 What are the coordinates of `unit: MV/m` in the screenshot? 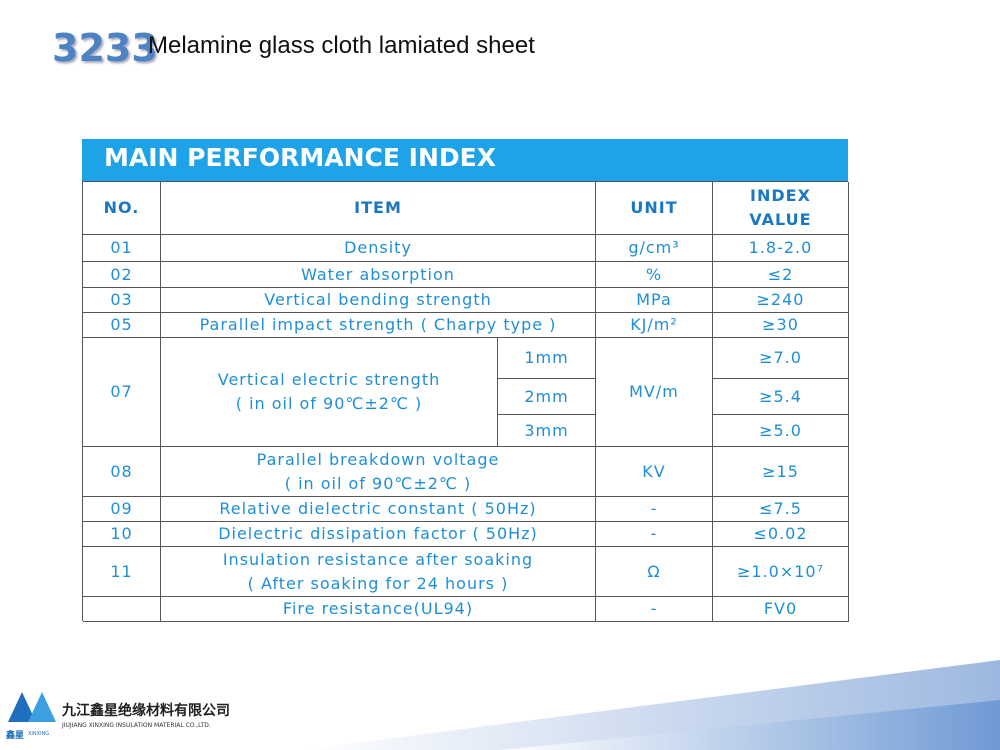 It's located at (654, 392).